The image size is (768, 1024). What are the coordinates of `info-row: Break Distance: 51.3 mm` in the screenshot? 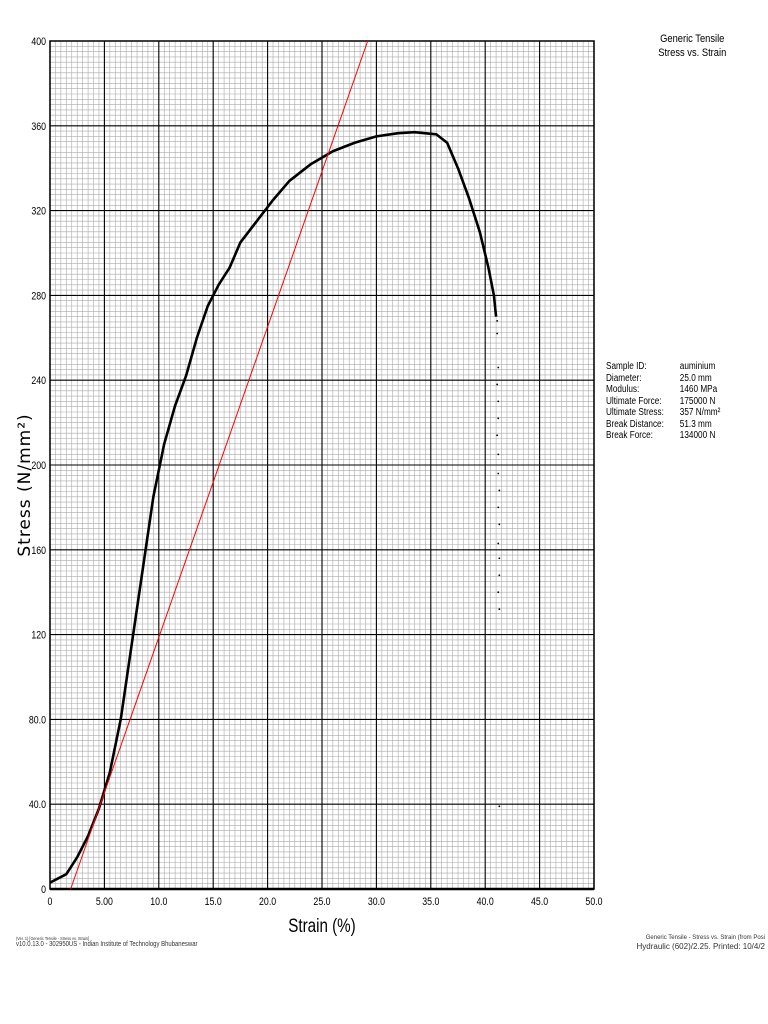 It's located at (663, 425).